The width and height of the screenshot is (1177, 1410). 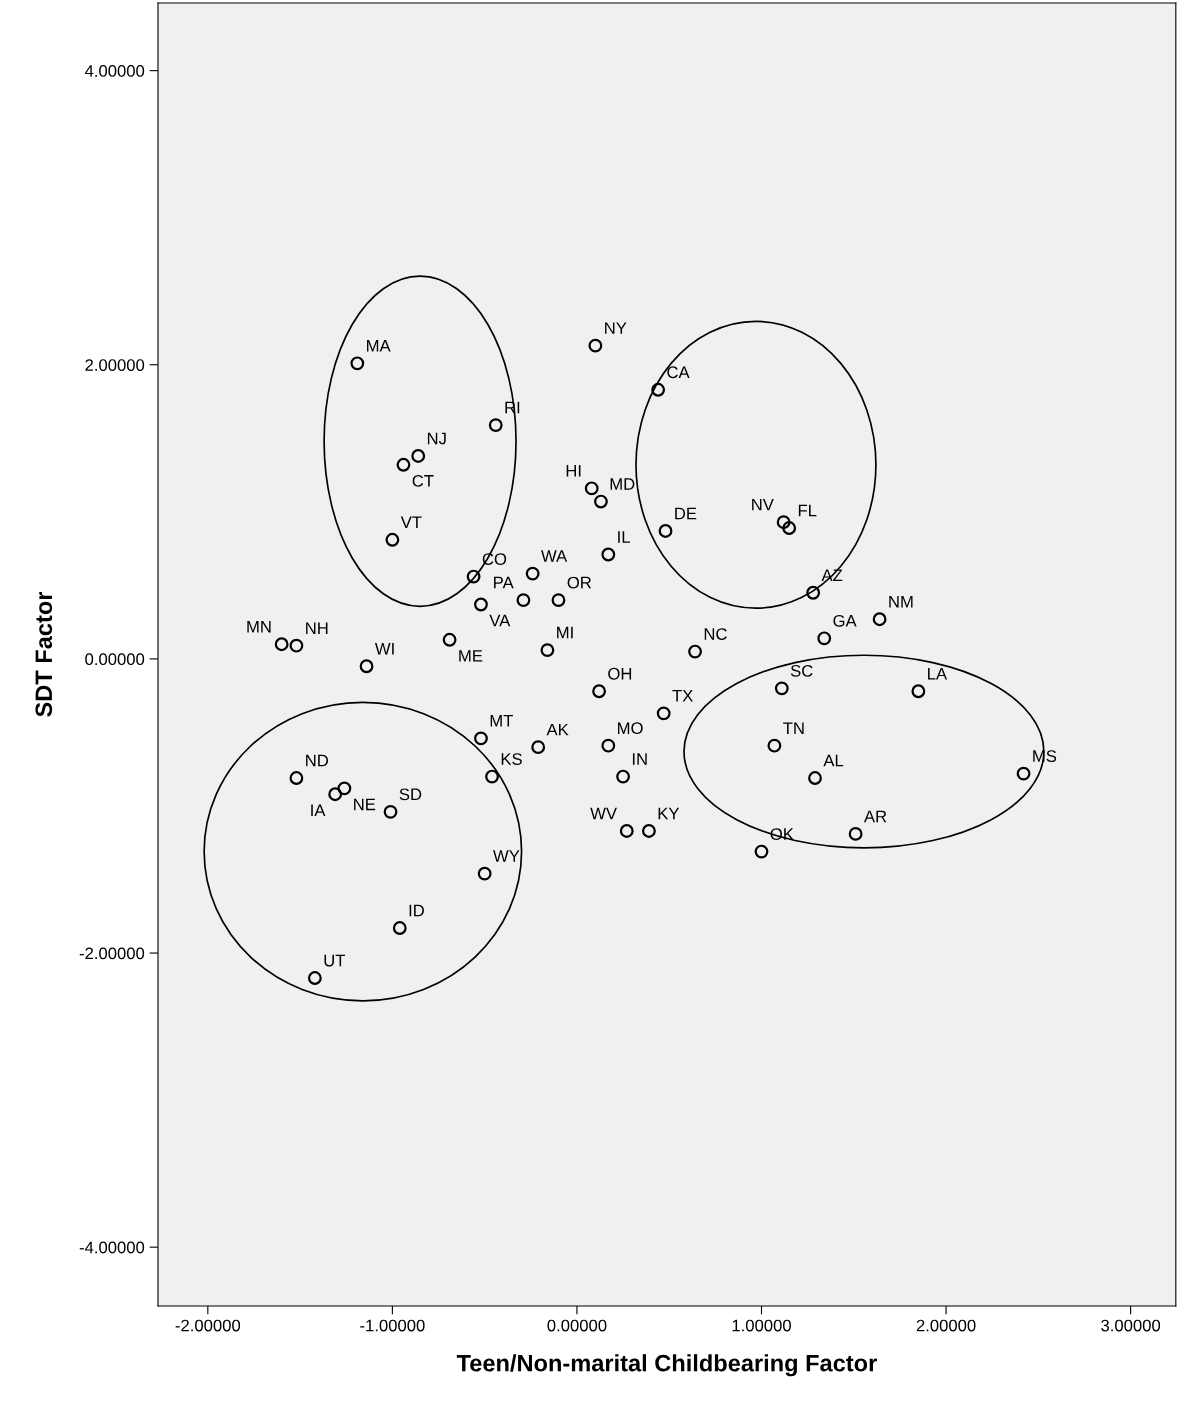 I want to click on annotation: DE, so click(x=686, y=513).